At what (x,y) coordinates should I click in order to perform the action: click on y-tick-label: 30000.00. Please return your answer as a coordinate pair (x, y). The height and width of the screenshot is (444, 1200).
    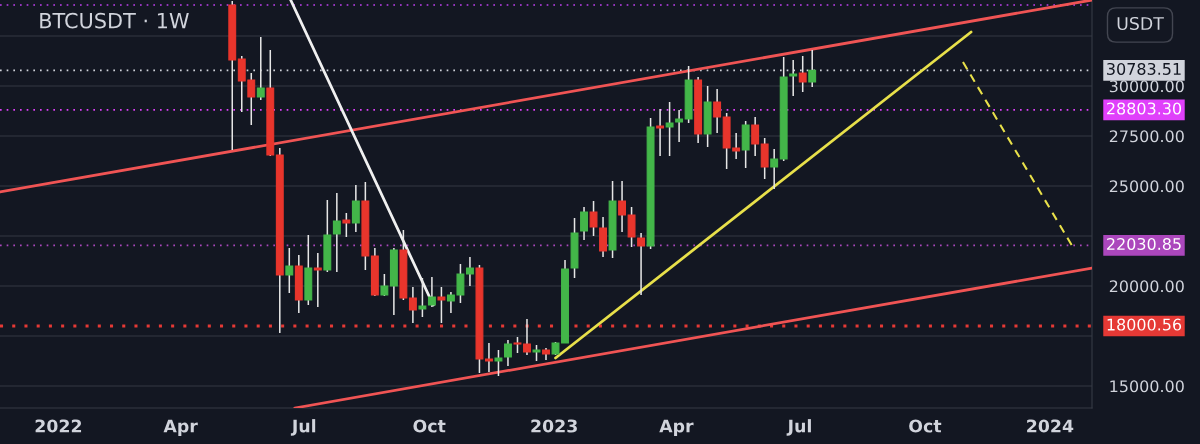
    Looking at the image, I should click on (1146, 86).